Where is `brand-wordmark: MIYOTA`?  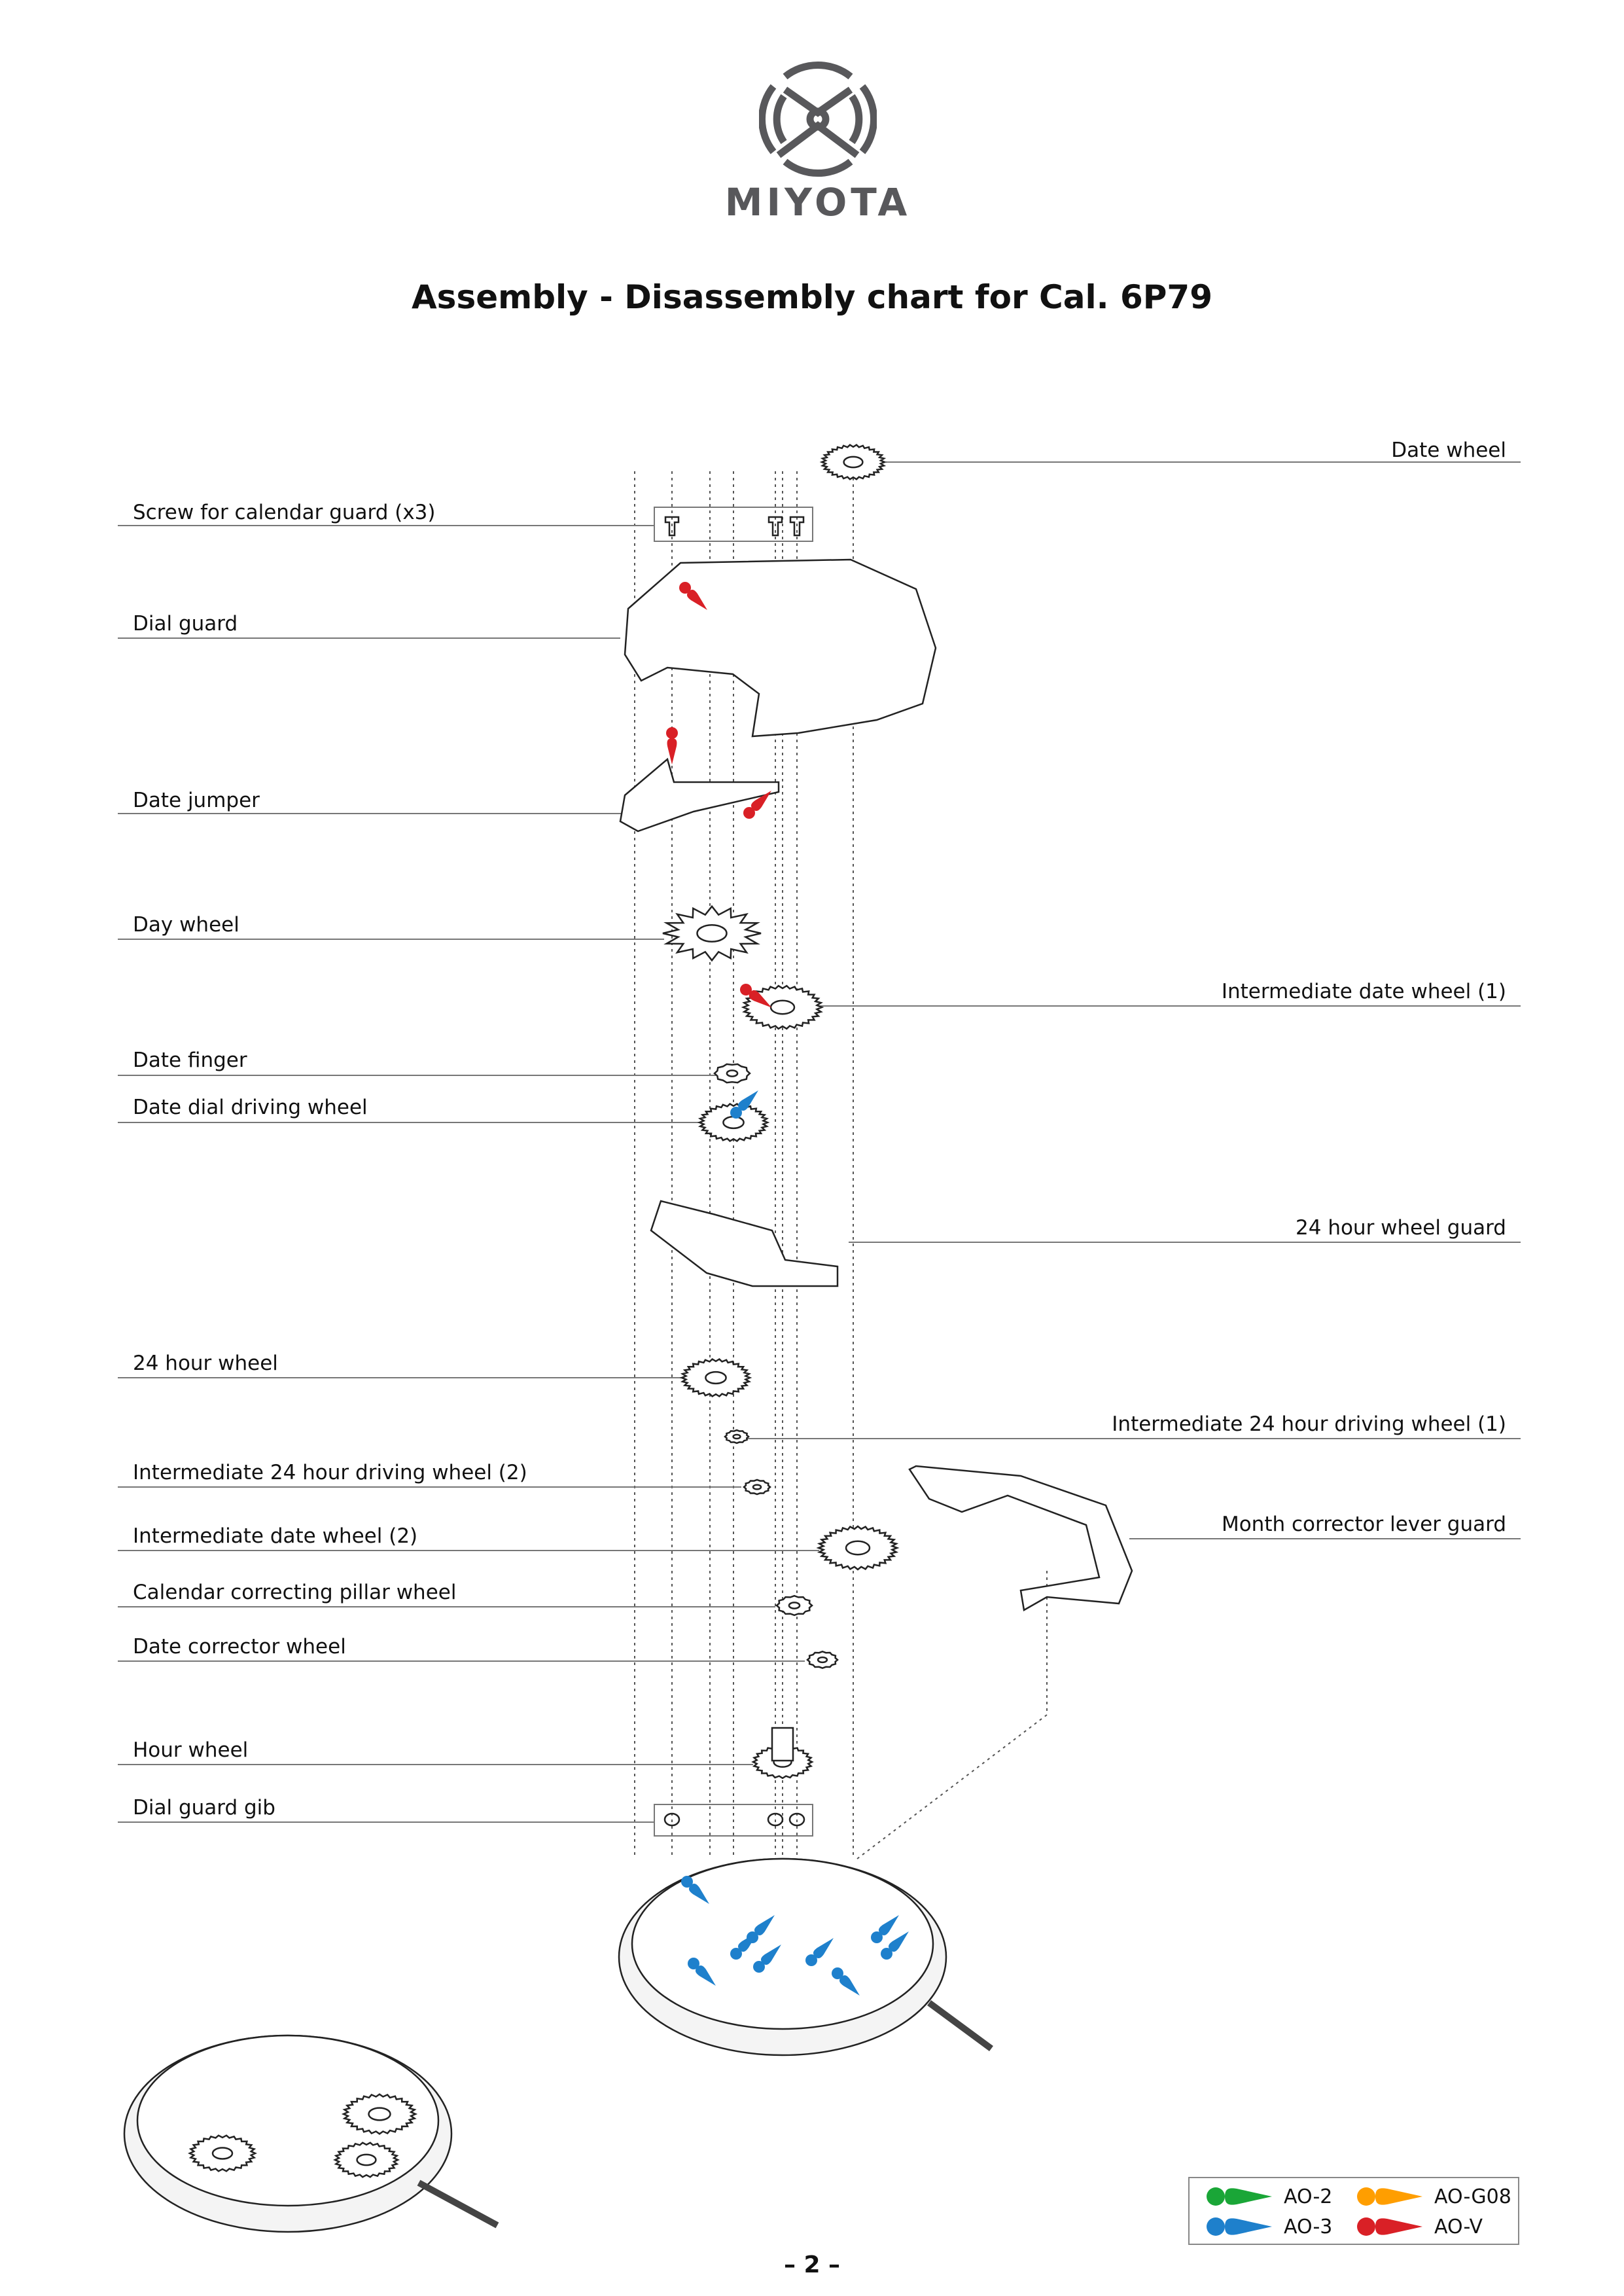
brand-wordmark: MIYOTA is located at coordinates (817, 202).